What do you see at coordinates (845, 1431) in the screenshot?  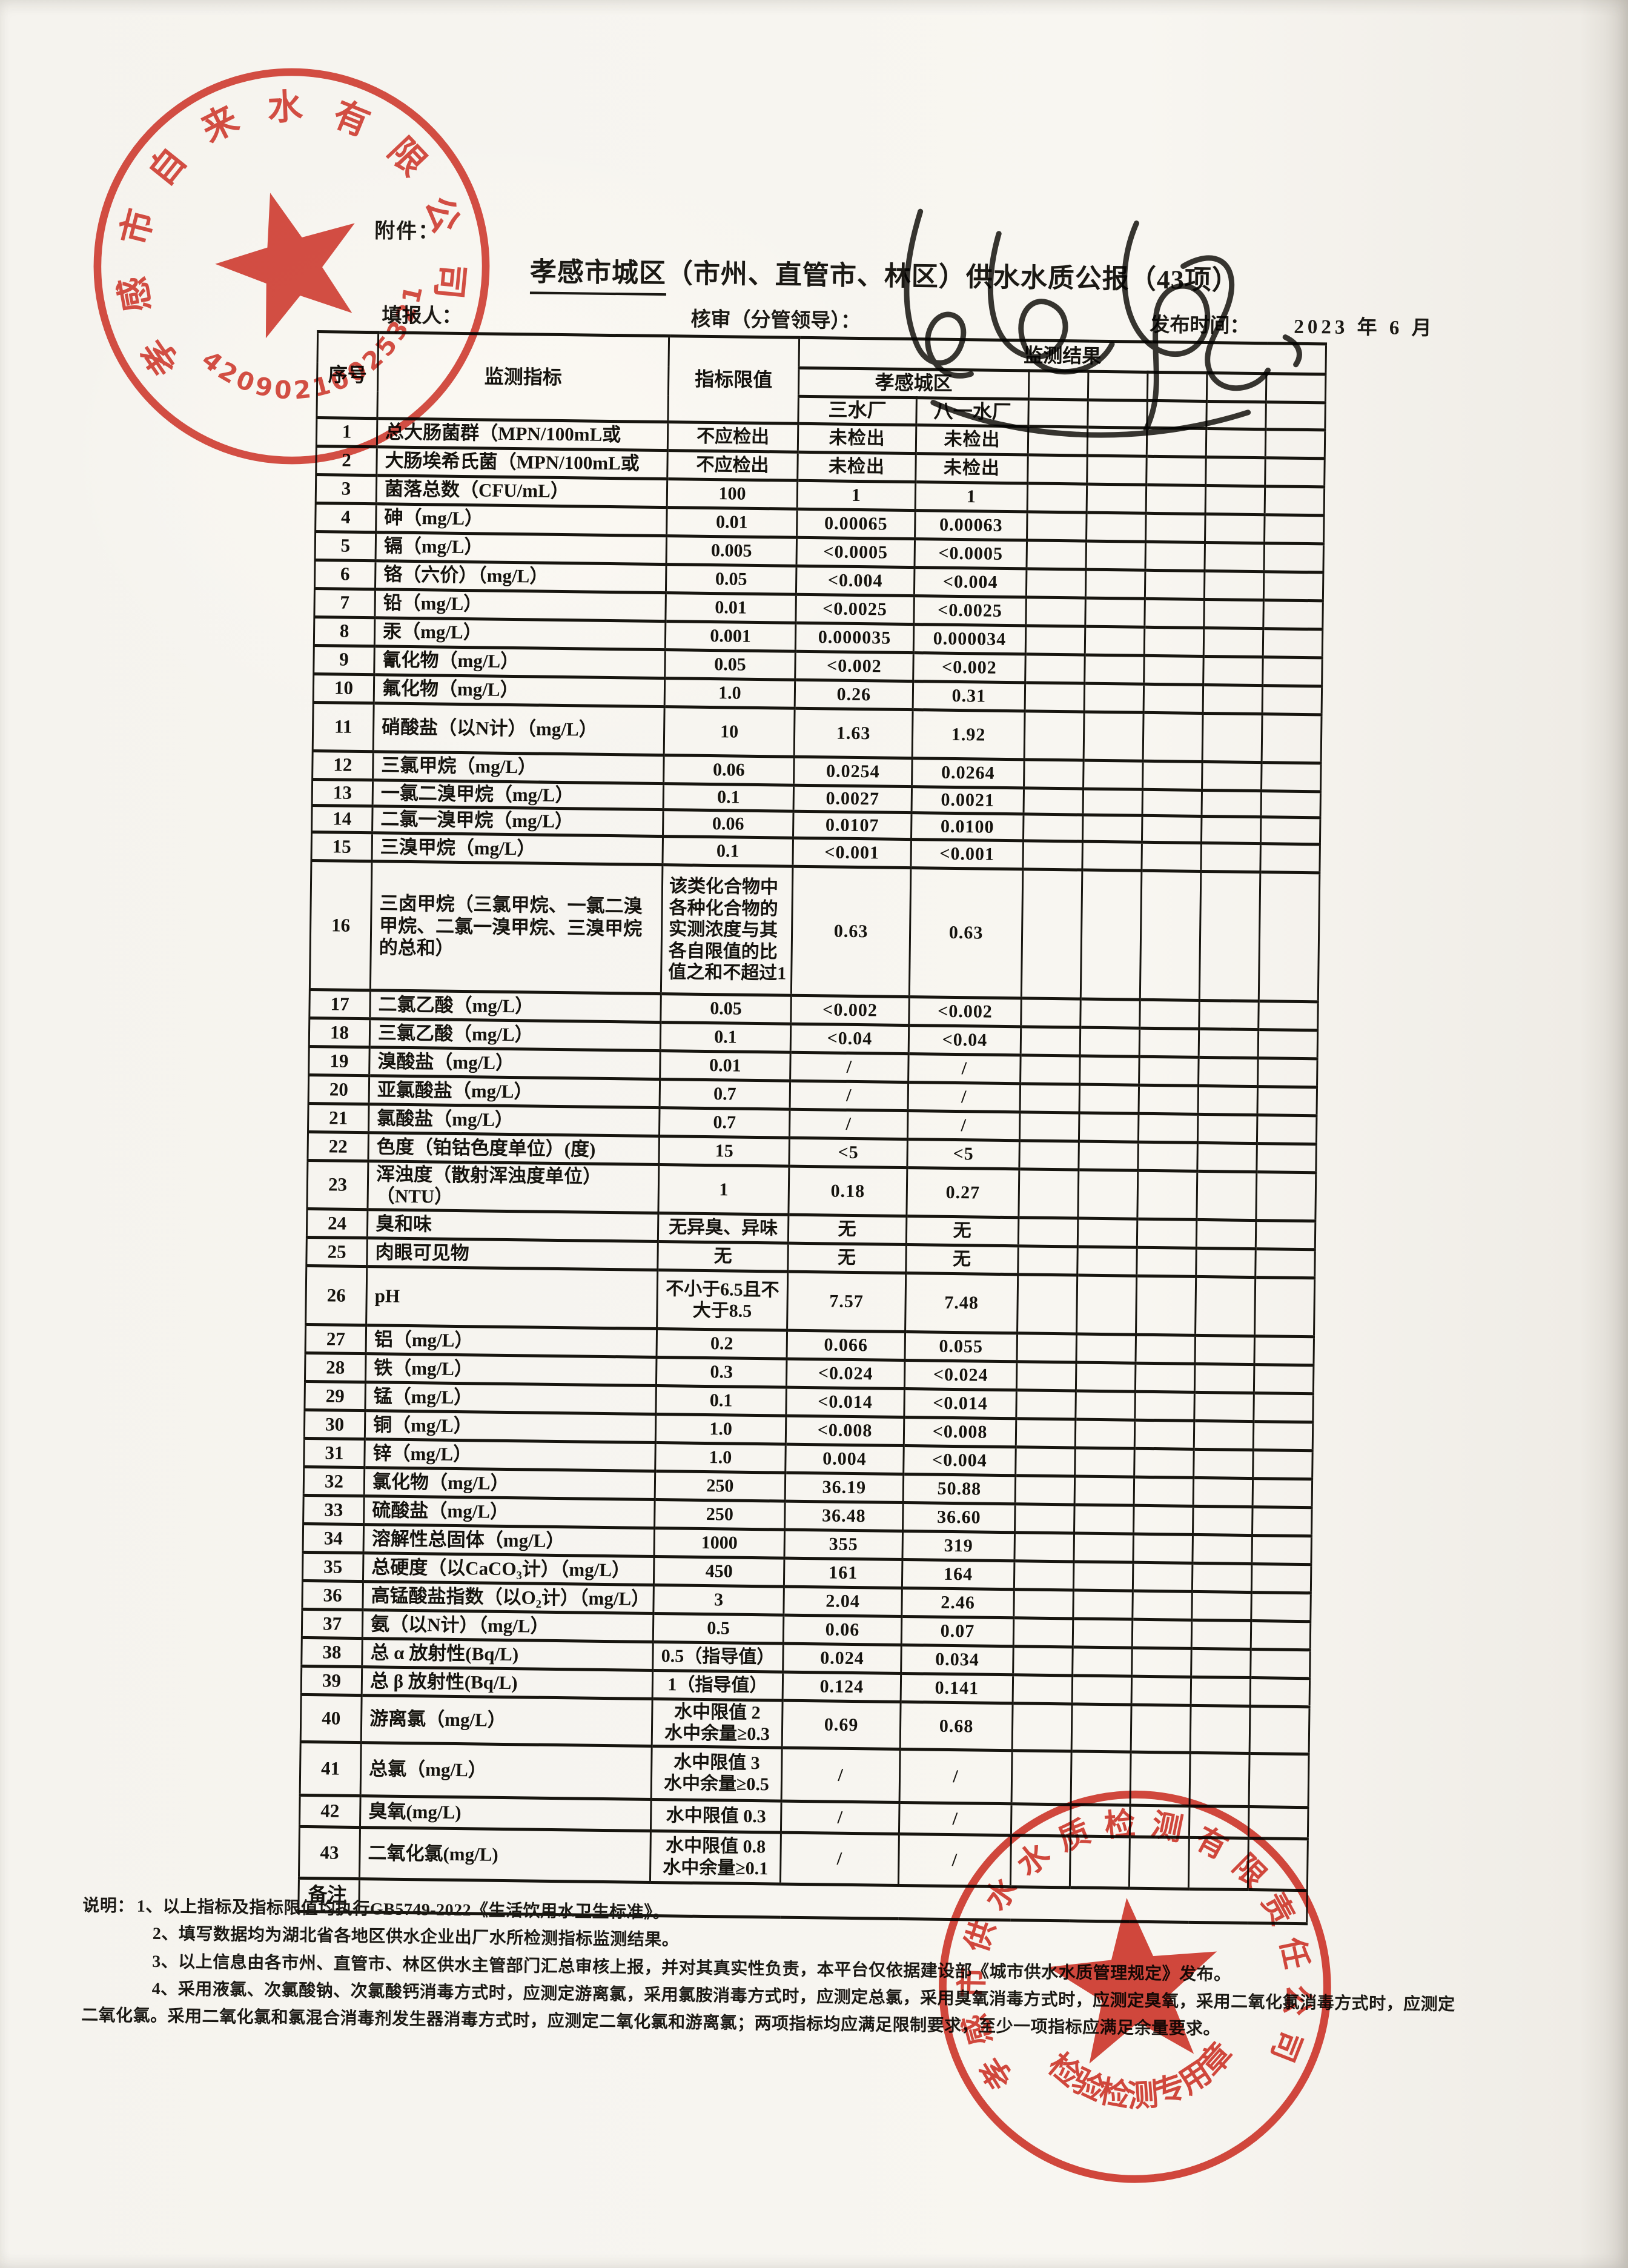 I see `result-plant1: <0.008` at bounding box center [845, 1431].